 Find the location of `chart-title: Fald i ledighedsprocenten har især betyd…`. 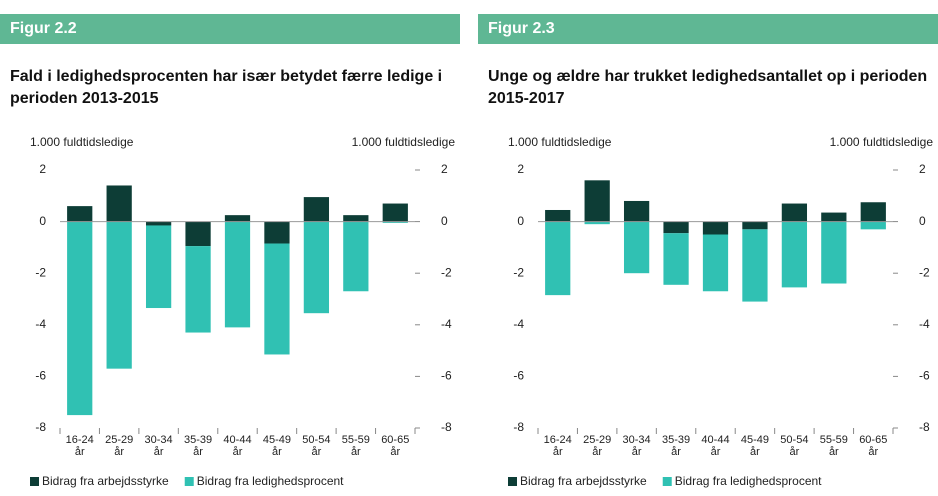

chart-title: Fald i ledighedsprocenten har især betyd… is located at coordinates (226, 87).